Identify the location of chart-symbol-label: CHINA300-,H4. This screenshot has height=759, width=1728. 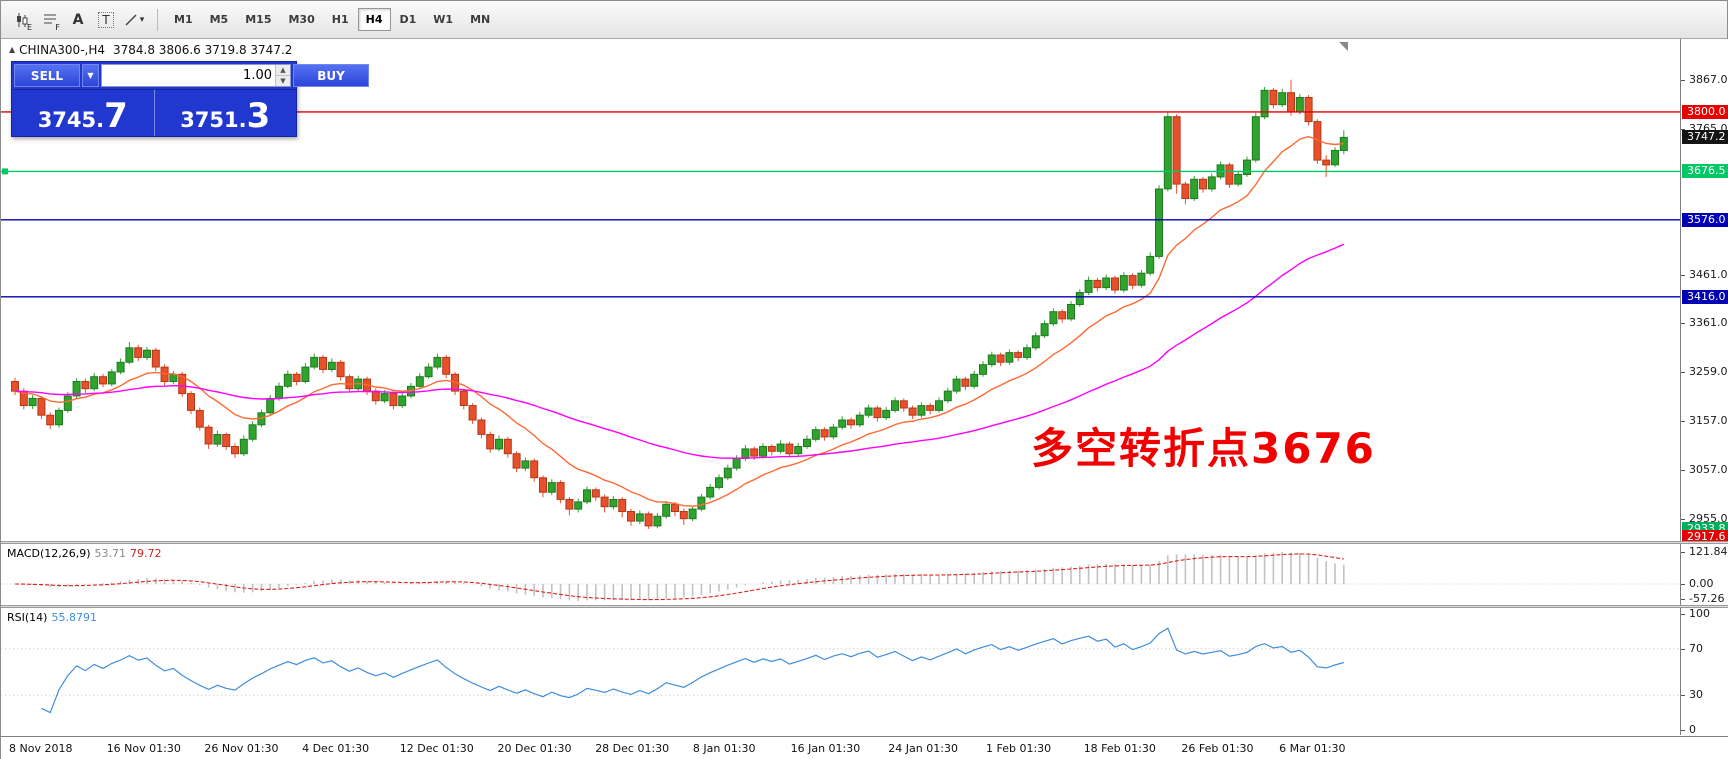
(62, 50).